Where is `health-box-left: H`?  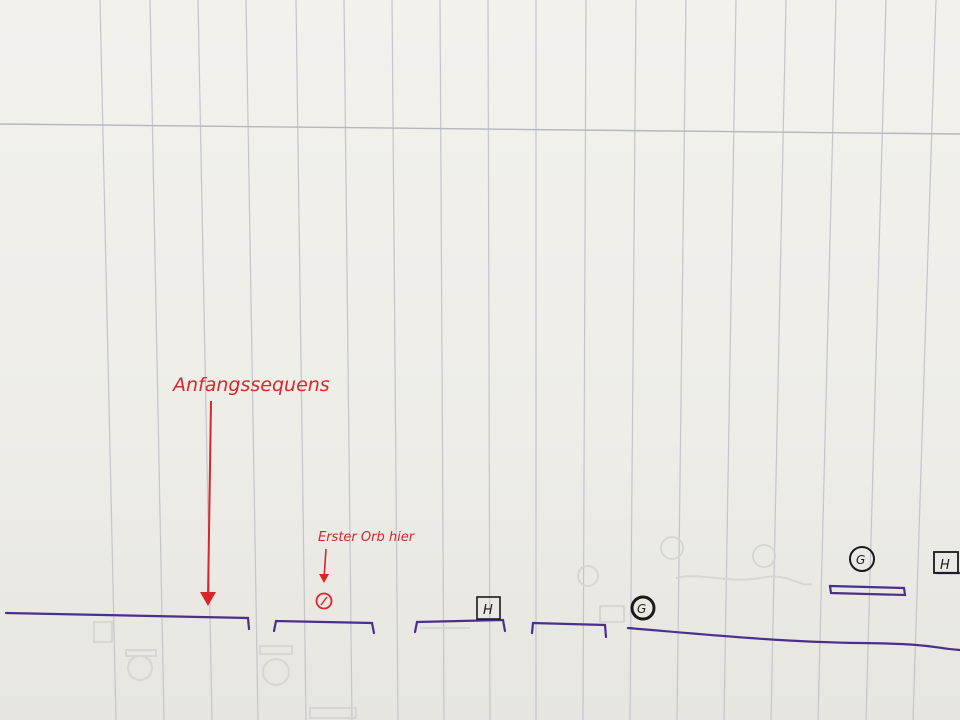 health-box-left: H is located at coordinates (488, 608).